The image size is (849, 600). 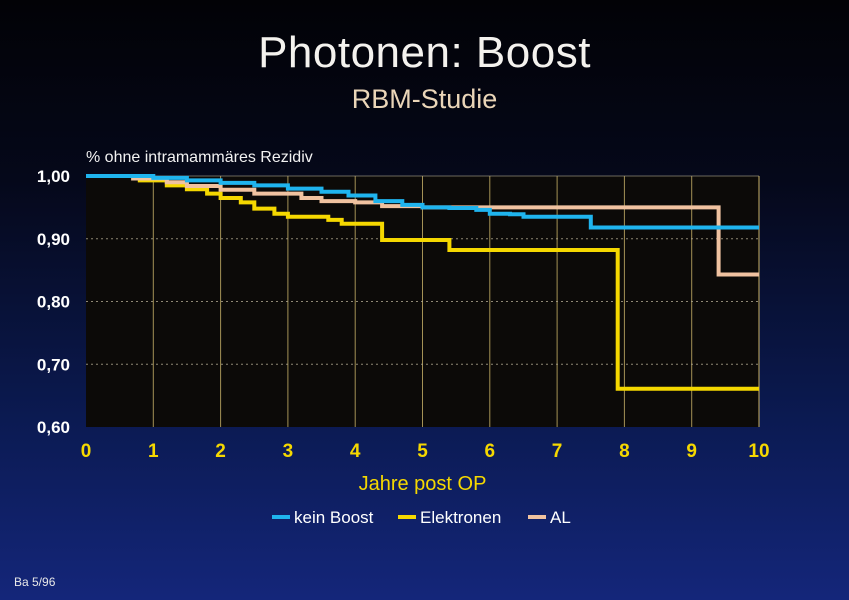 I want to click on y-tick-labels: 0,60 0,70 0,80 0,90 1,00, so click(x=53, y=302).